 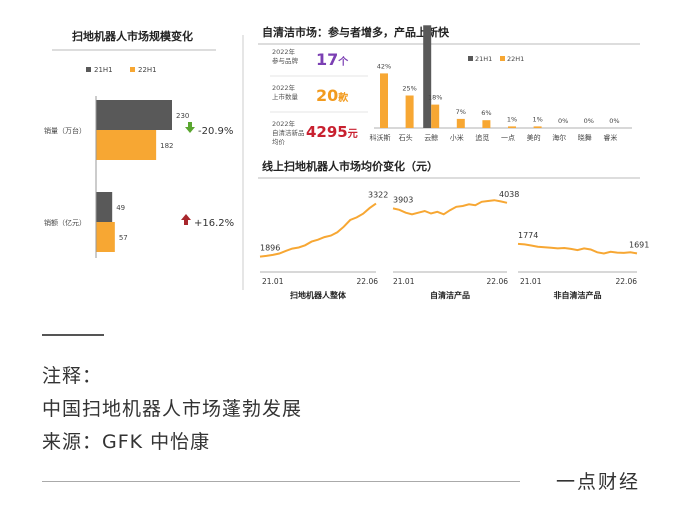 What do you see at coordinates (403, 199) in the screenshot?
I see `line-start-value: 3903` at bounding box center [403, 199].